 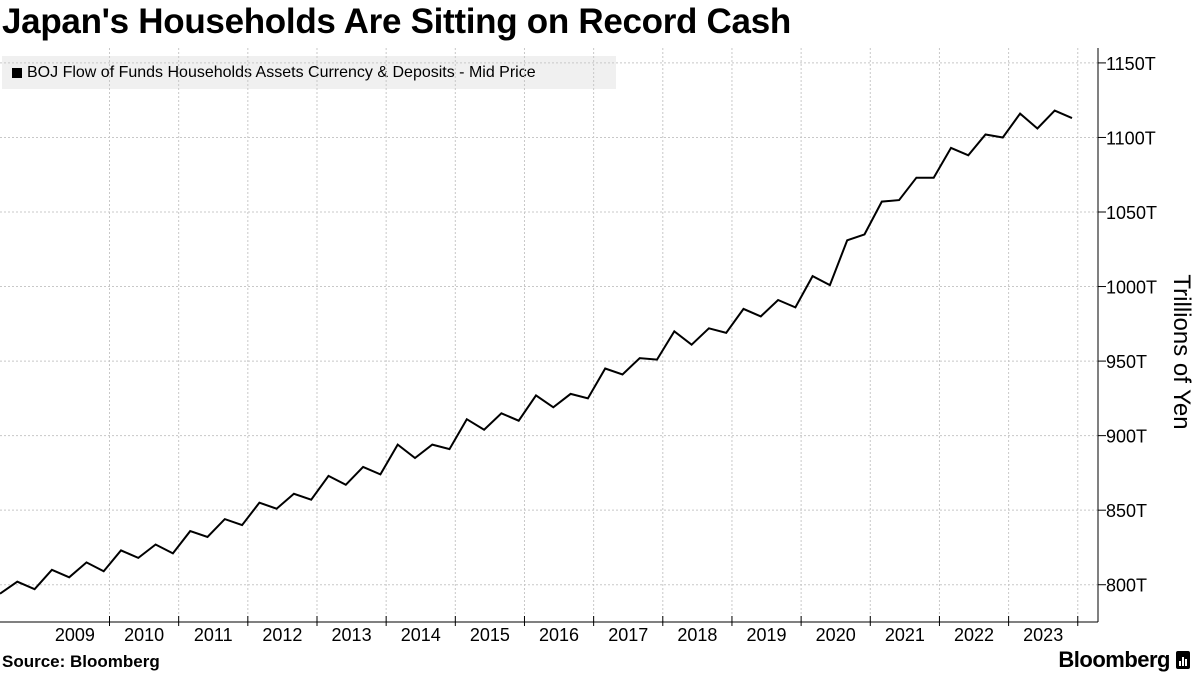 What do you see at coordinates (144, 635) in the screenshot?
I see `x-tick-label-1: 2010` at bounding box center [144, 635].